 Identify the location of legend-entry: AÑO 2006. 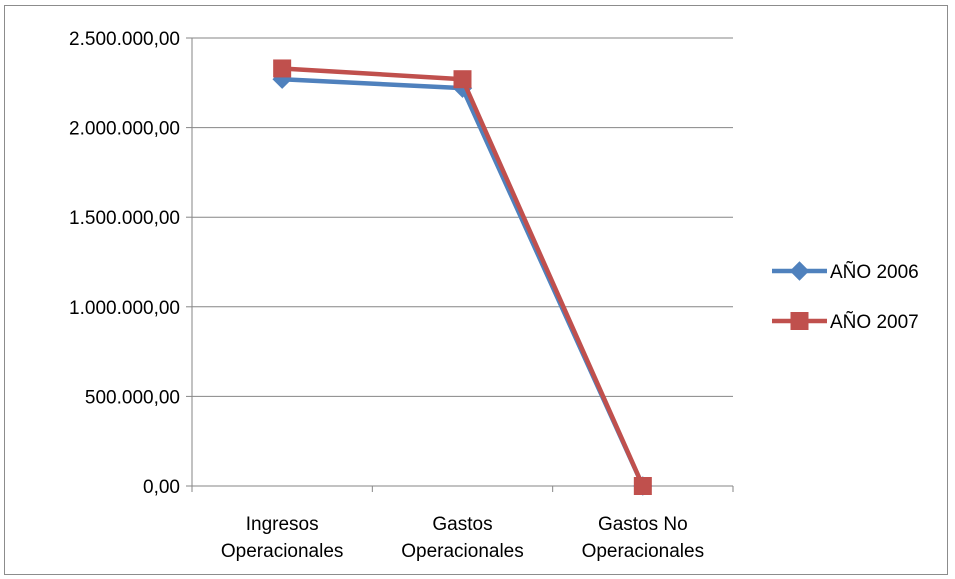
(845, 272).